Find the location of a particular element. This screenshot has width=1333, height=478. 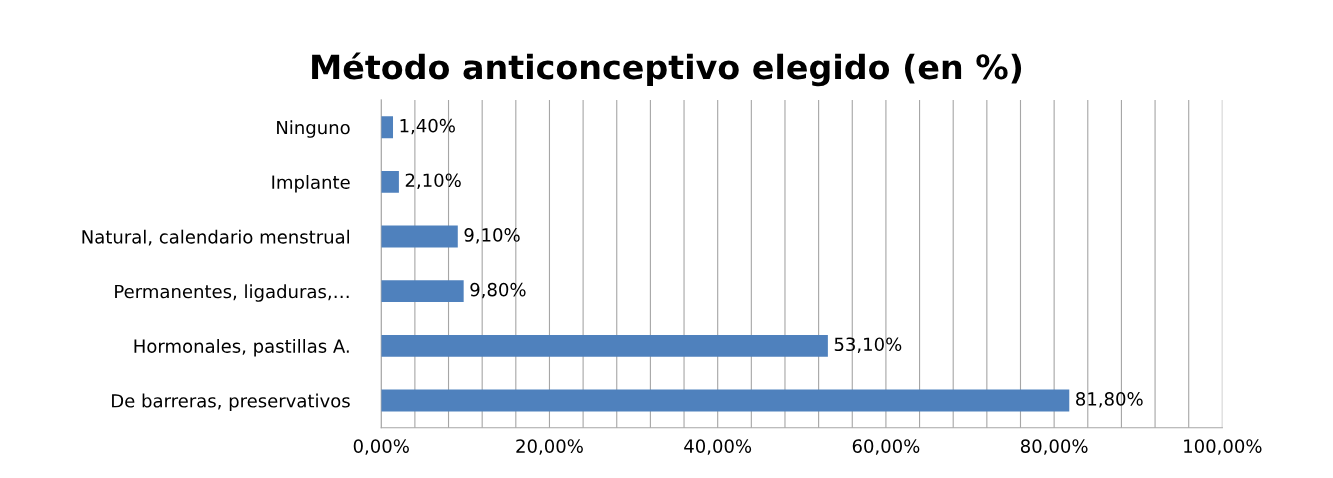

data-label: 53,10% is located at coordinates (868, 345).